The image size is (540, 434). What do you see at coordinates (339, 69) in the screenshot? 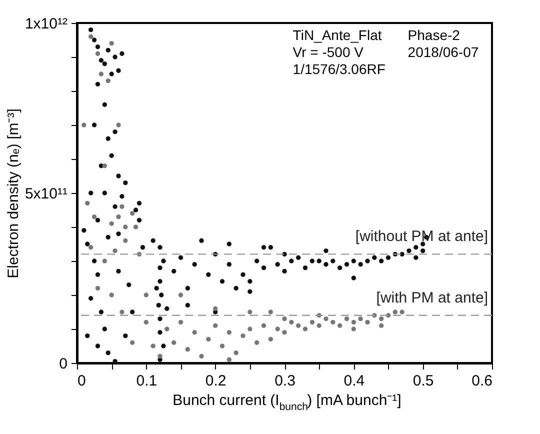
I see `annotation: 1/1576/3.06RF` at bounding box center [339, 69].